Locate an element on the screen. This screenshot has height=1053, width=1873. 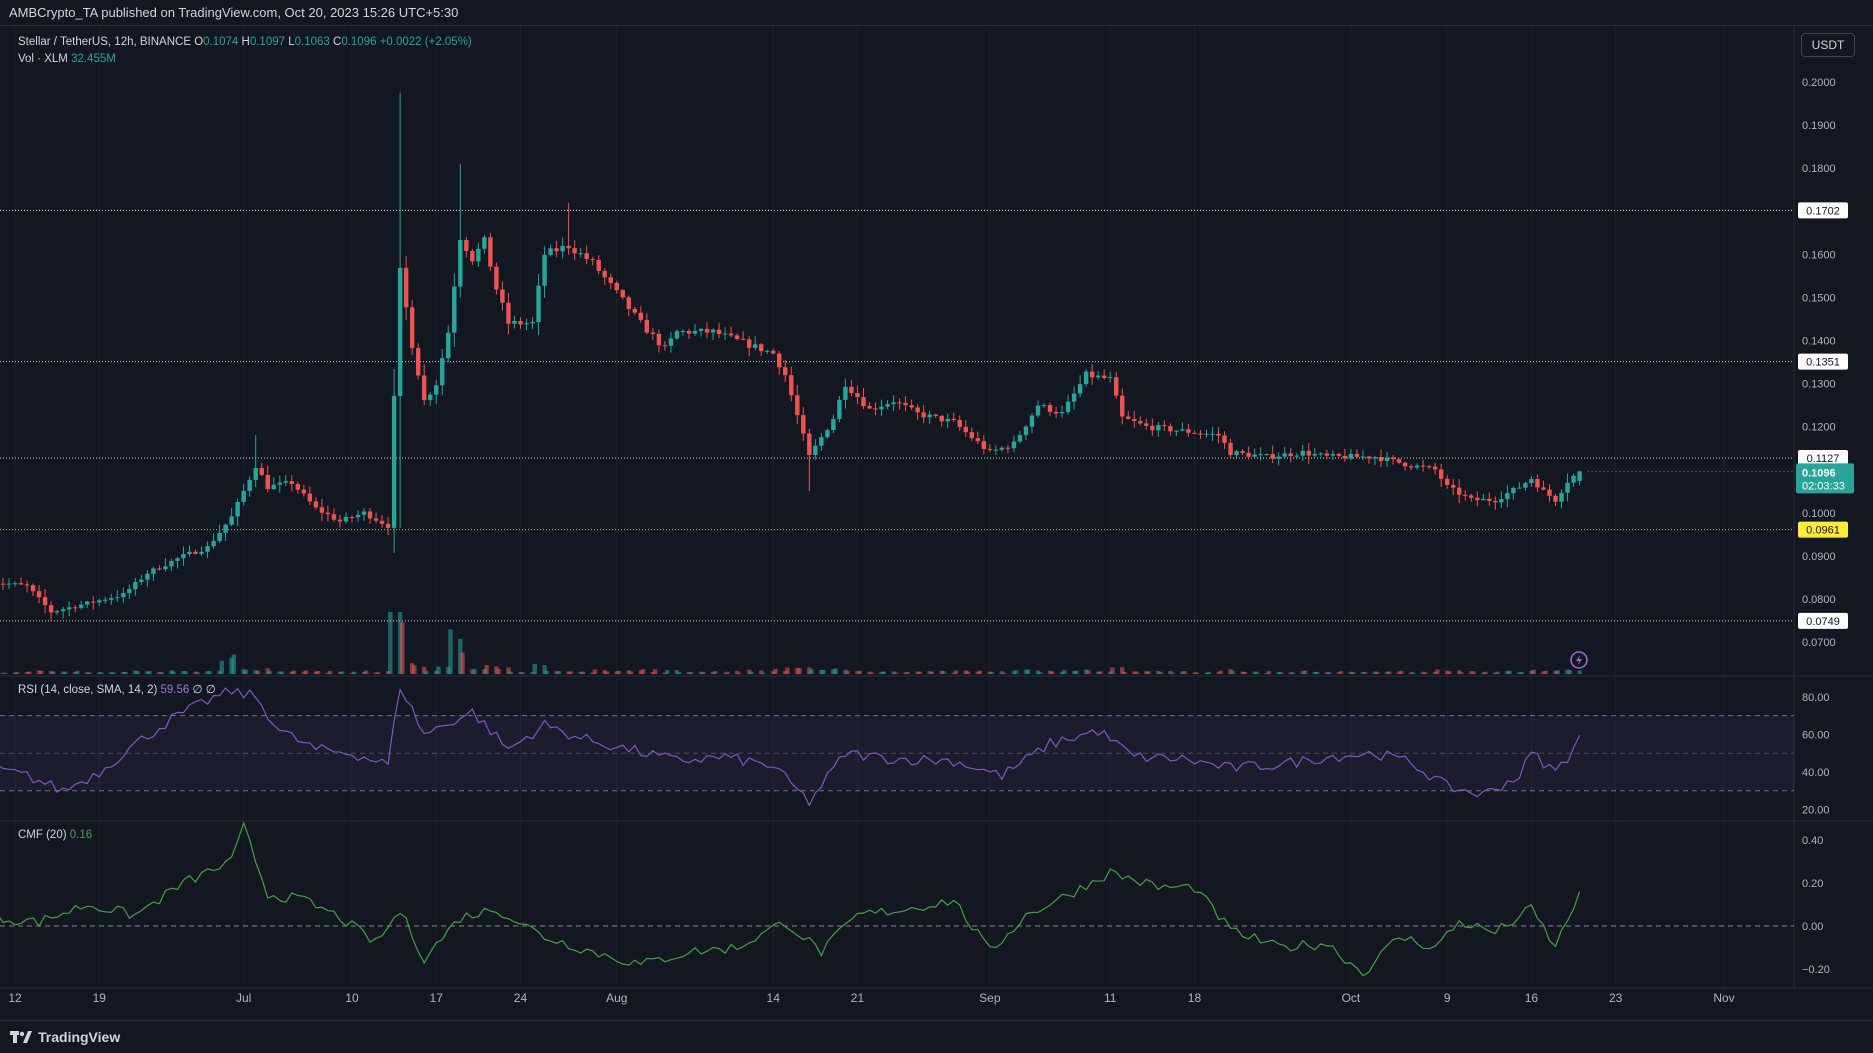
rsi-line is located at coordinates (790, 747).